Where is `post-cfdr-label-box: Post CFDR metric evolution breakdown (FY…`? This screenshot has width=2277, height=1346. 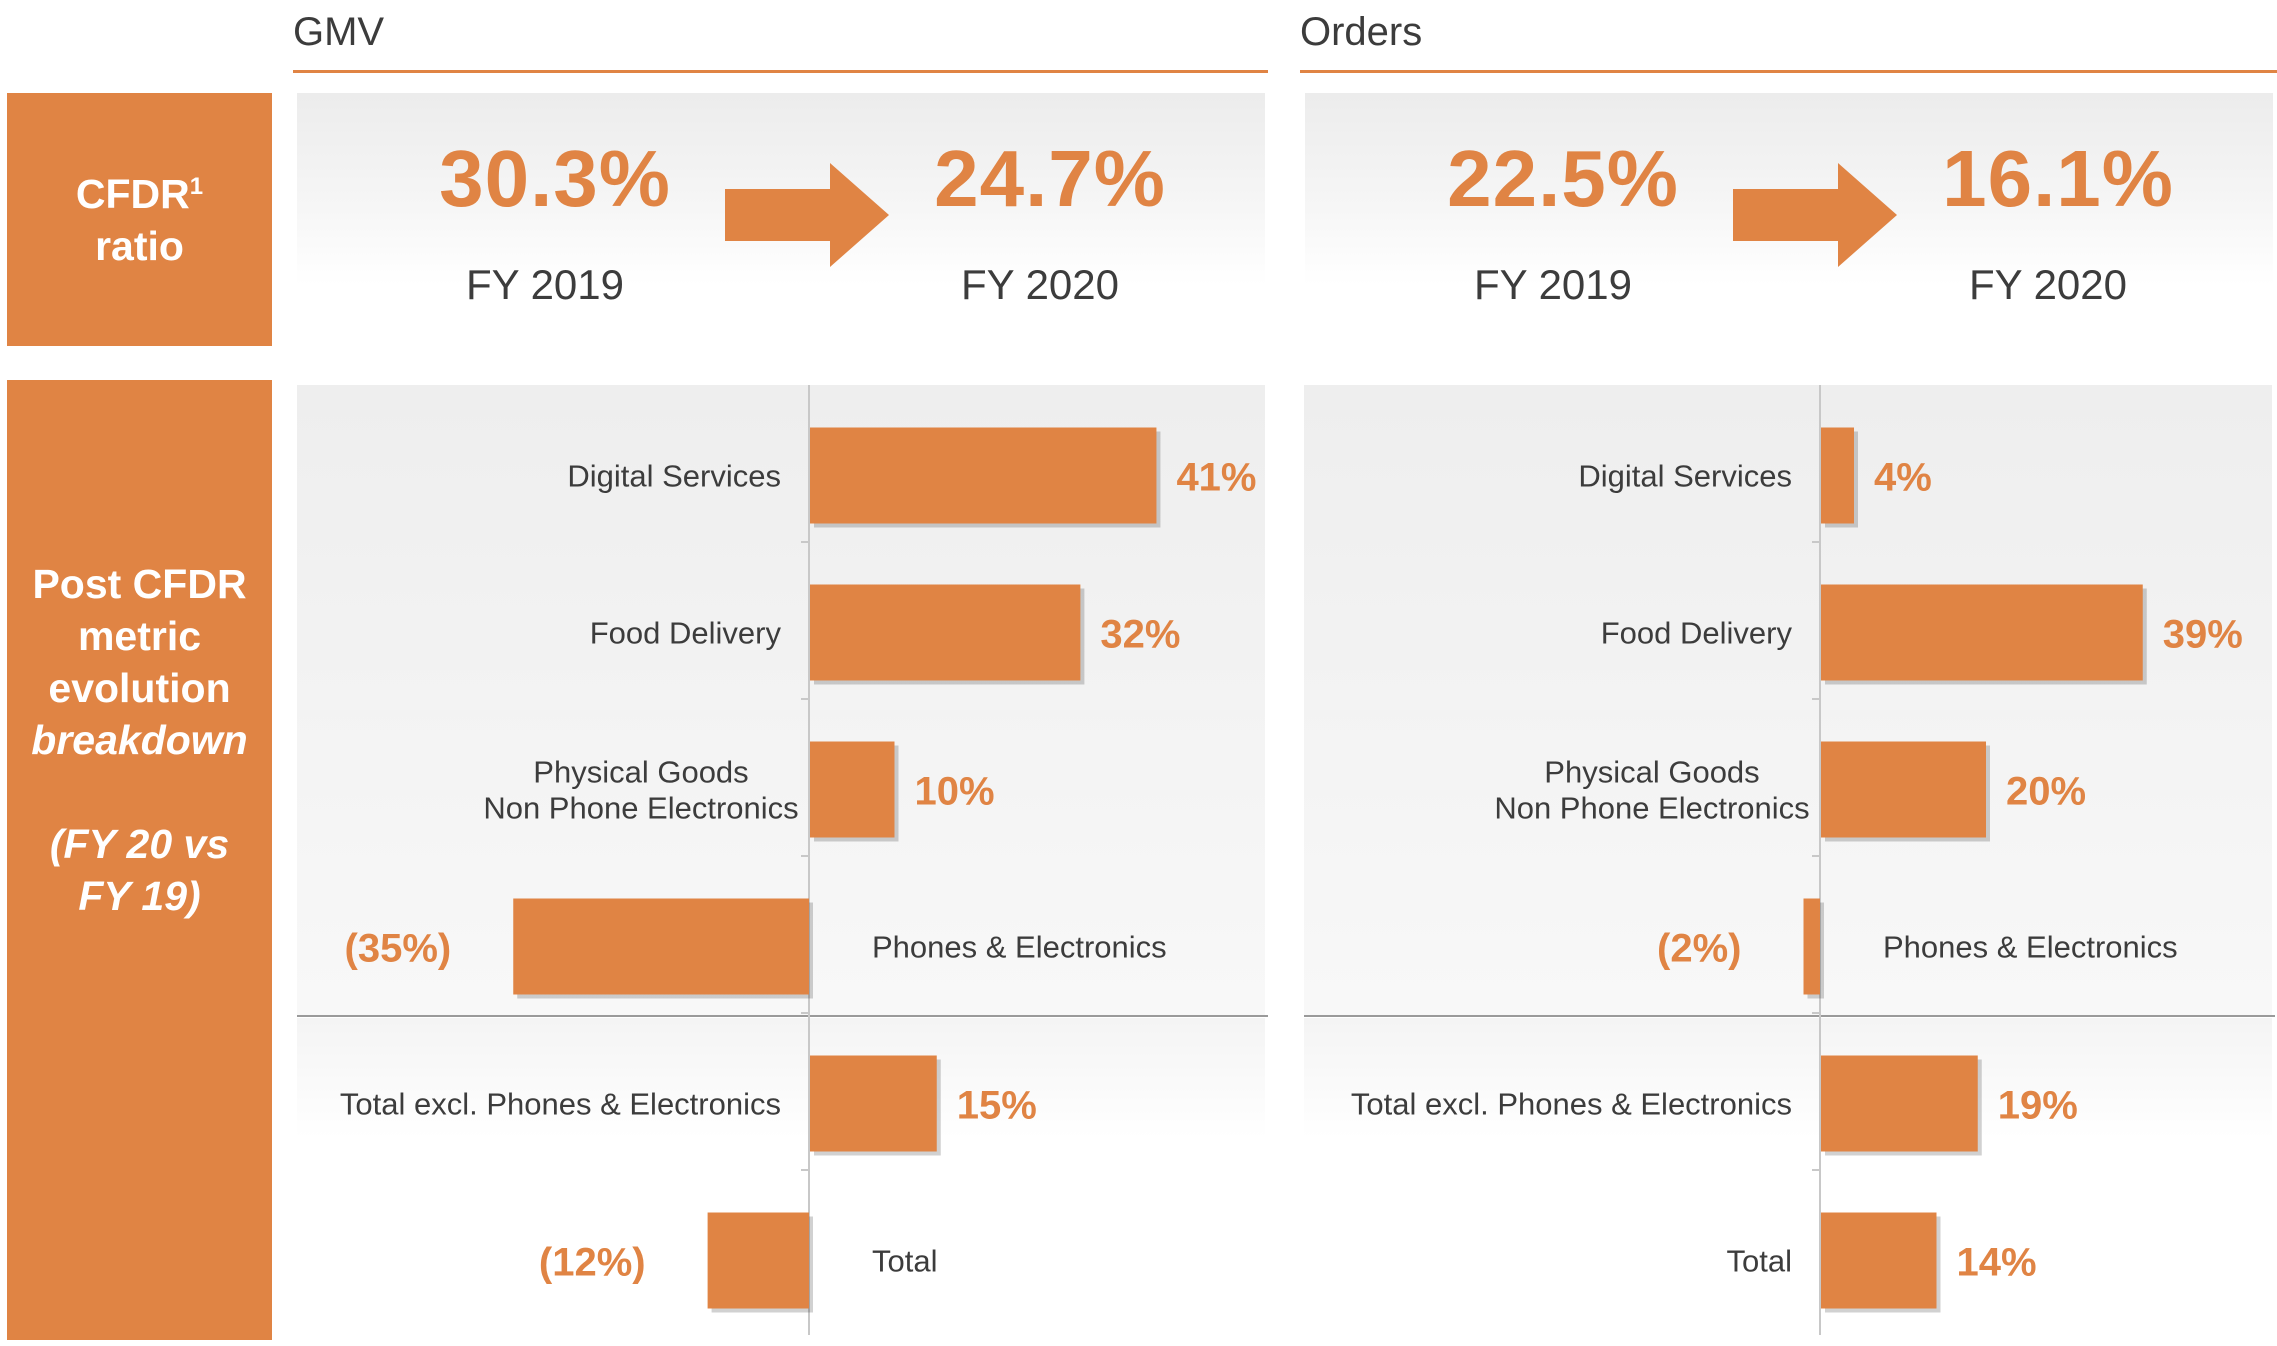 post-cfdr-label-box: Post CFDR metric evolution breakdown (FY… is located at coordinates (139, 860).